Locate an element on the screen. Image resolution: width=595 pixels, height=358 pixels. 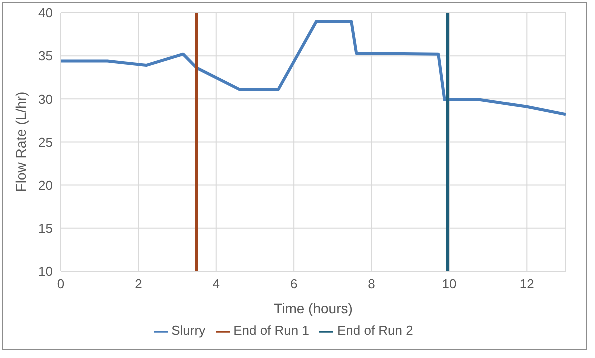
x-tick-label: 0 is located at coordinates (61, 284).